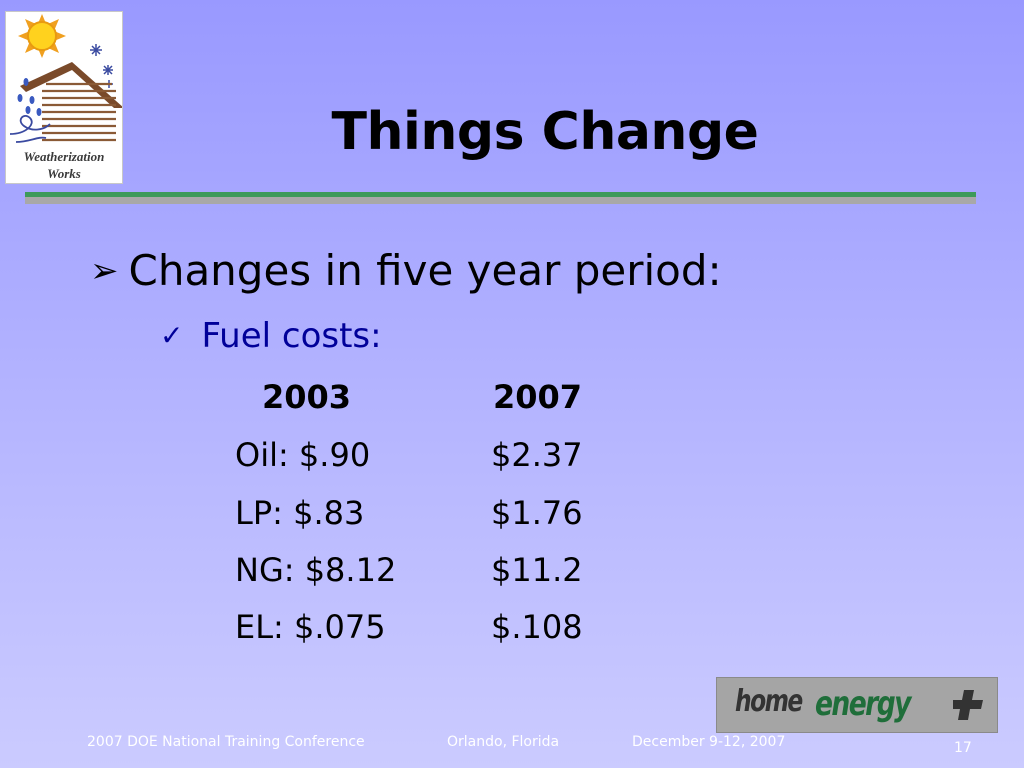 The height and width of the screenshot is (768, 1024). Describe the element at coordinates (226, 742) in the screenshot. I see `footer-conference: 2007 DOE National Training Conference` at that location.